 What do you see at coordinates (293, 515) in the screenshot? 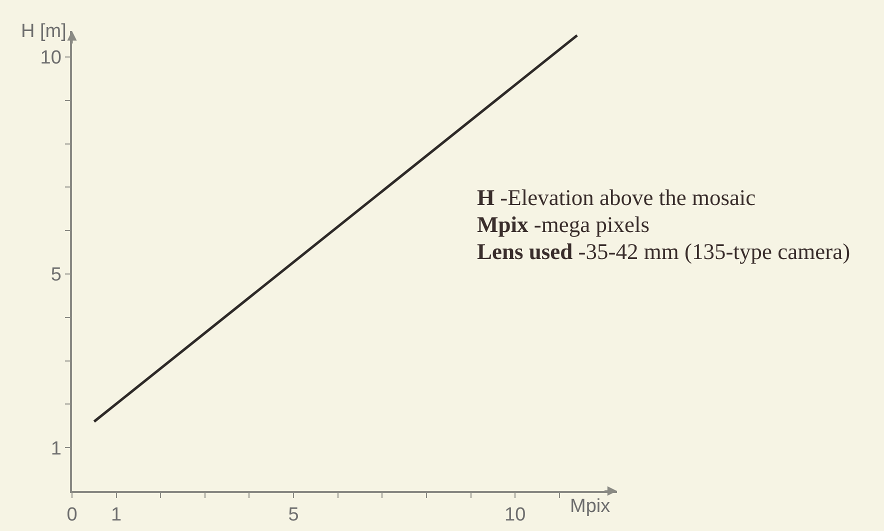
I see `x-tick-label: 5` at bounding box center [293, 515].